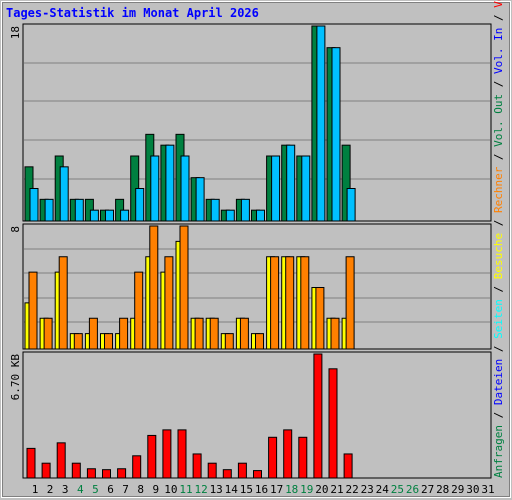  What do you see at coordinates (487, 489) in the screenshot?
I see `x-tick-label: 31` at bounding box center [487, 489].